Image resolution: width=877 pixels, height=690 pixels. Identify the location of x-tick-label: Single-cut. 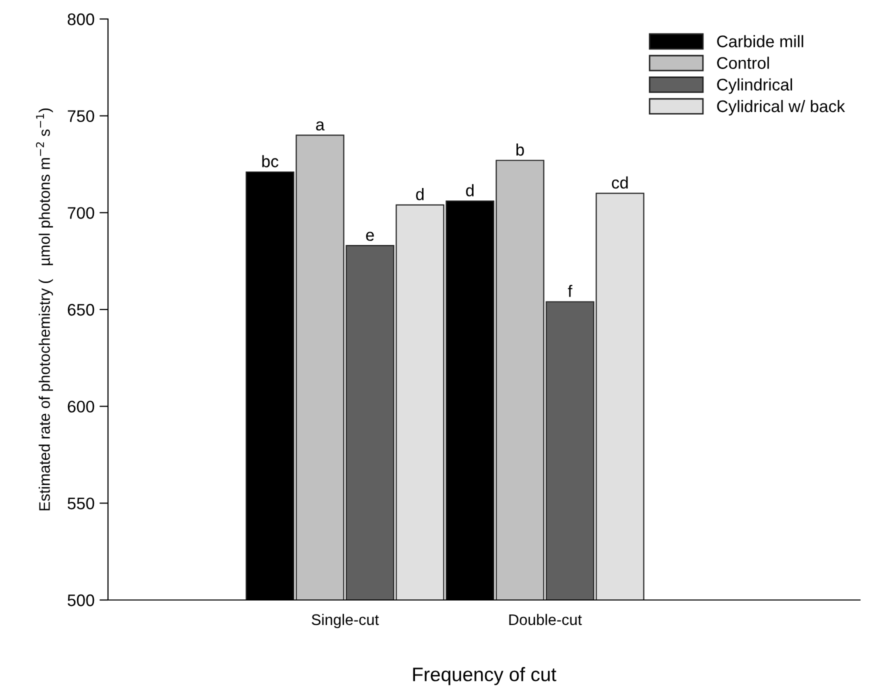
(345, 621).